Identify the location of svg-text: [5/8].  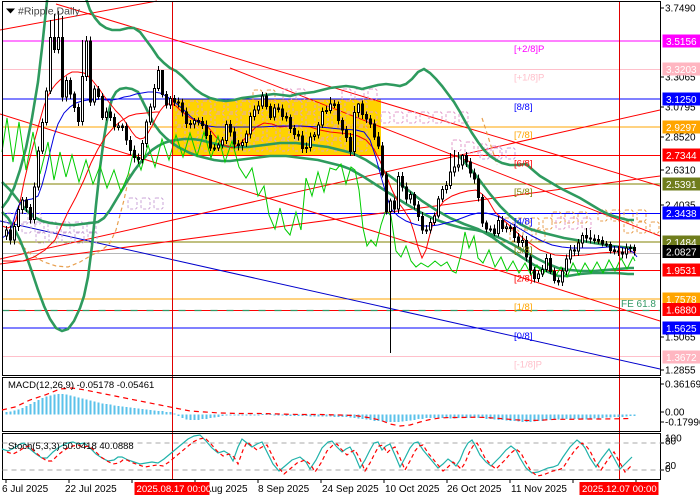
(523, 192).